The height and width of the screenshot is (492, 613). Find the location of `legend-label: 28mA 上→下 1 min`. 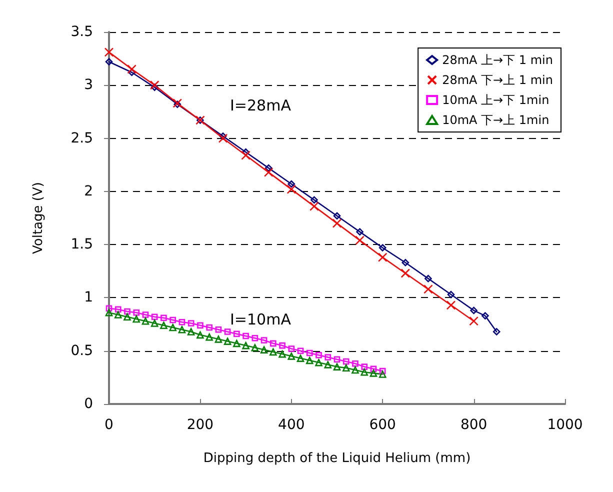

legend-label: 28mA 上→下 1 min is located at coordinates (498, 60).